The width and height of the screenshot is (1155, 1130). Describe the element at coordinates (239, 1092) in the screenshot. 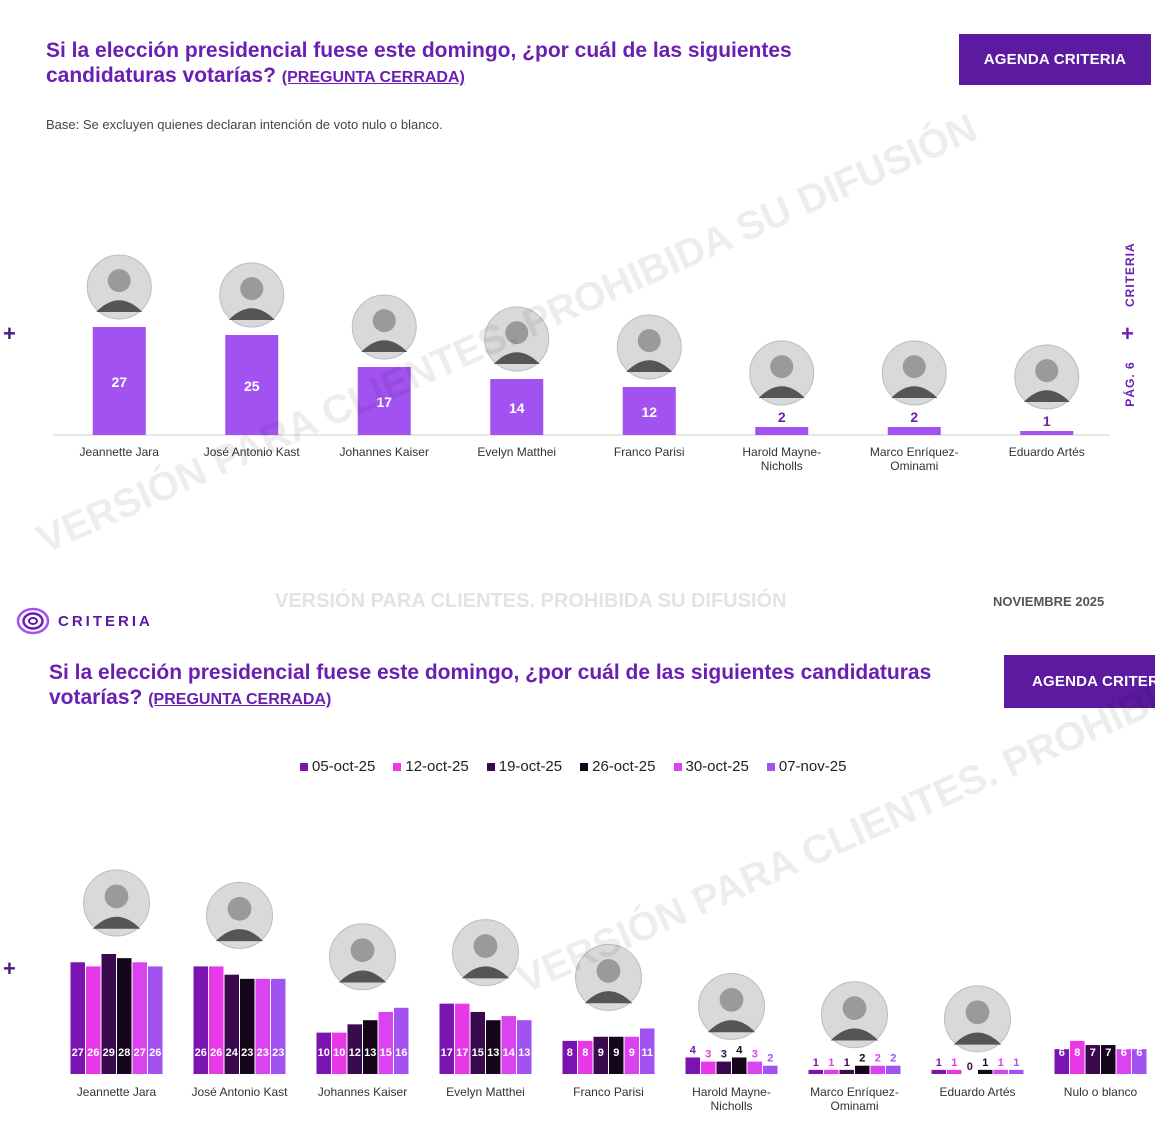

I see `category-label-jose-antonio-kast: José Antonio Kast` at that location.